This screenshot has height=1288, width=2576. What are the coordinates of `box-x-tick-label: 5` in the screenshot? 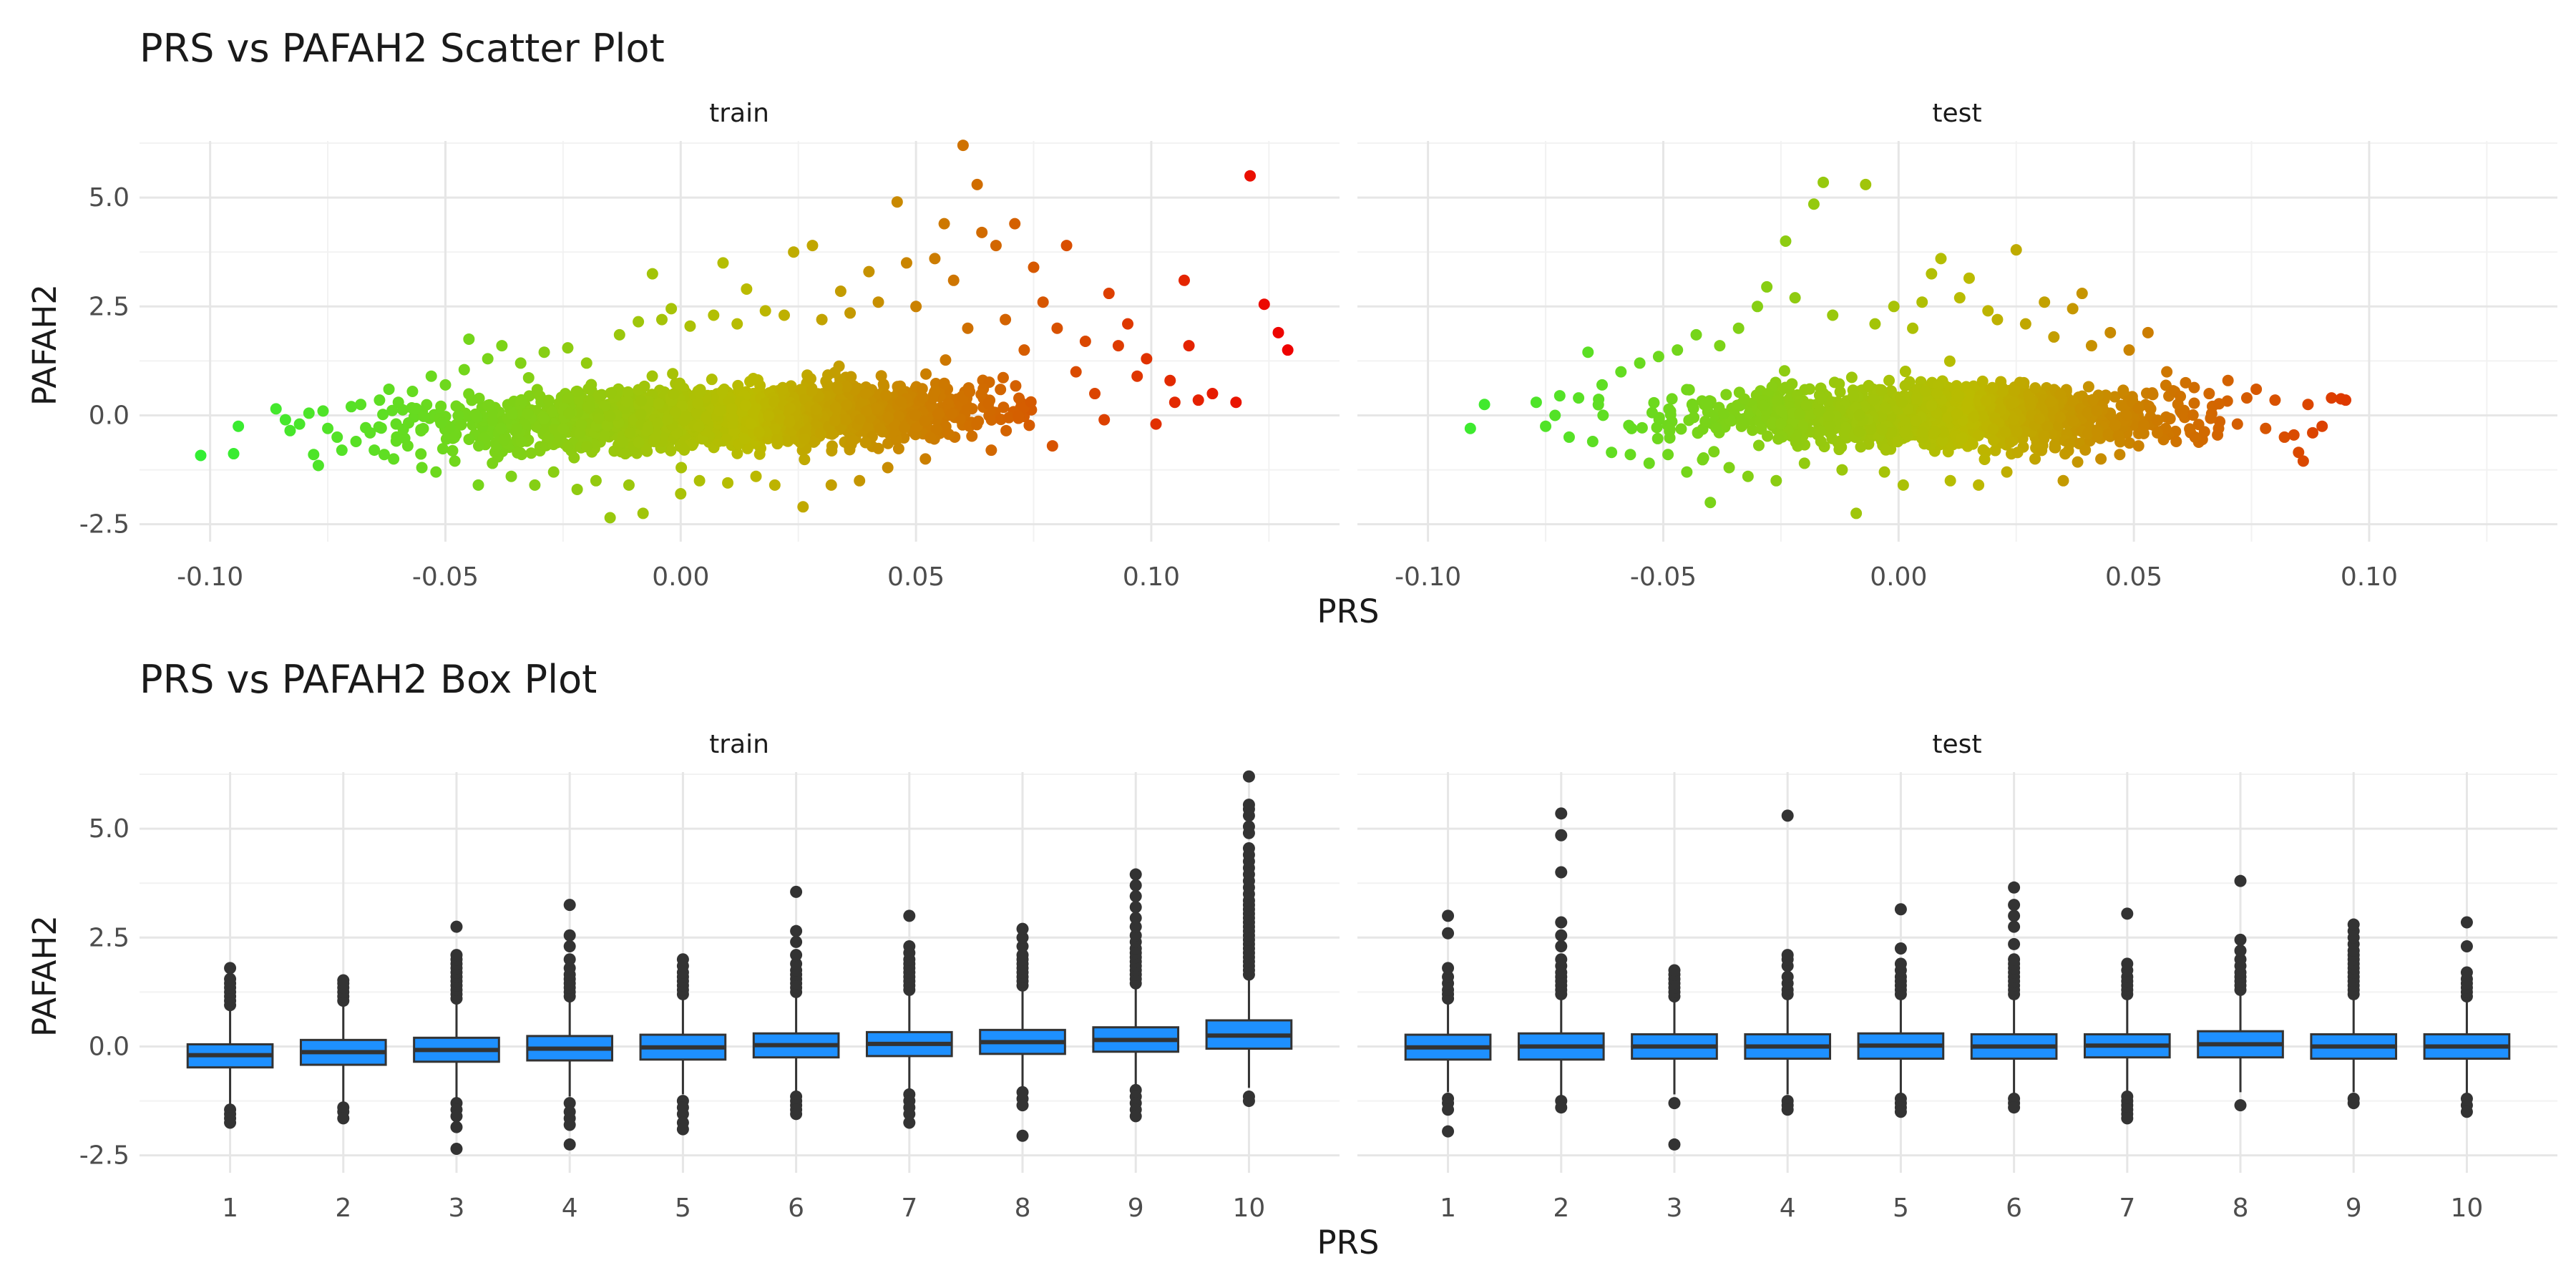 It's located at (1901, 1208).